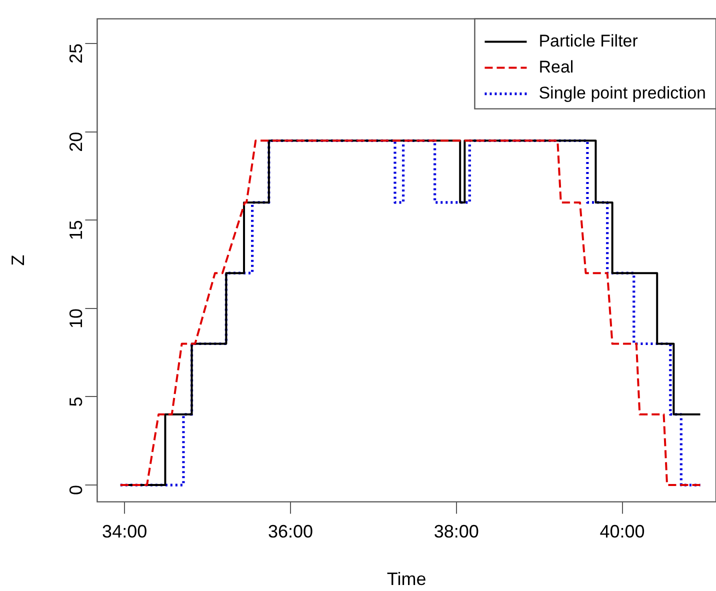 The height and width of the screenshot is (591, 716). I want to click on y-tick-label: 0, so click(76, 490).